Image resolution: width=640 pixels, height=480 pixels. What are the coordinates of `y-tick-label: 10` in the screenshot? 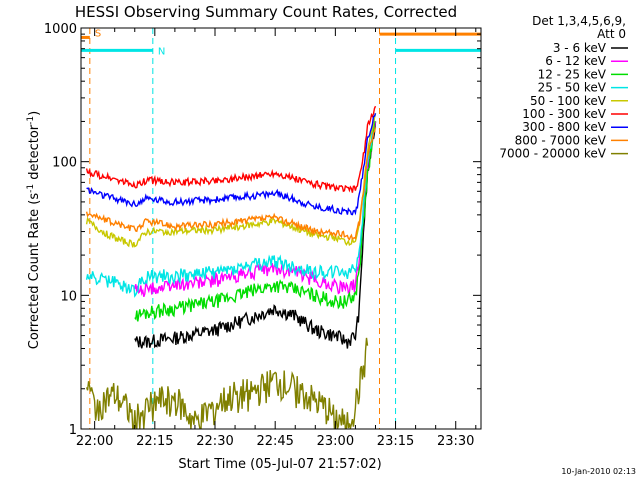 It's located at (68, 296).